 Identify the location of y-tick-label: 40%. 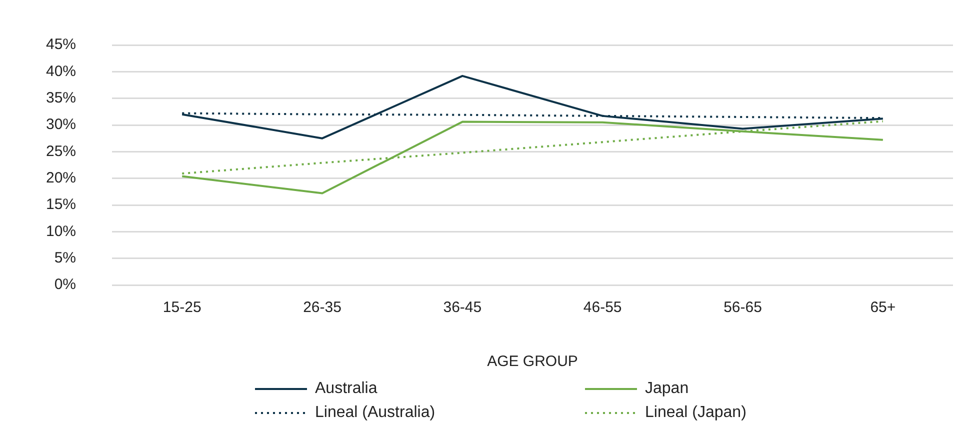
(61, 71).